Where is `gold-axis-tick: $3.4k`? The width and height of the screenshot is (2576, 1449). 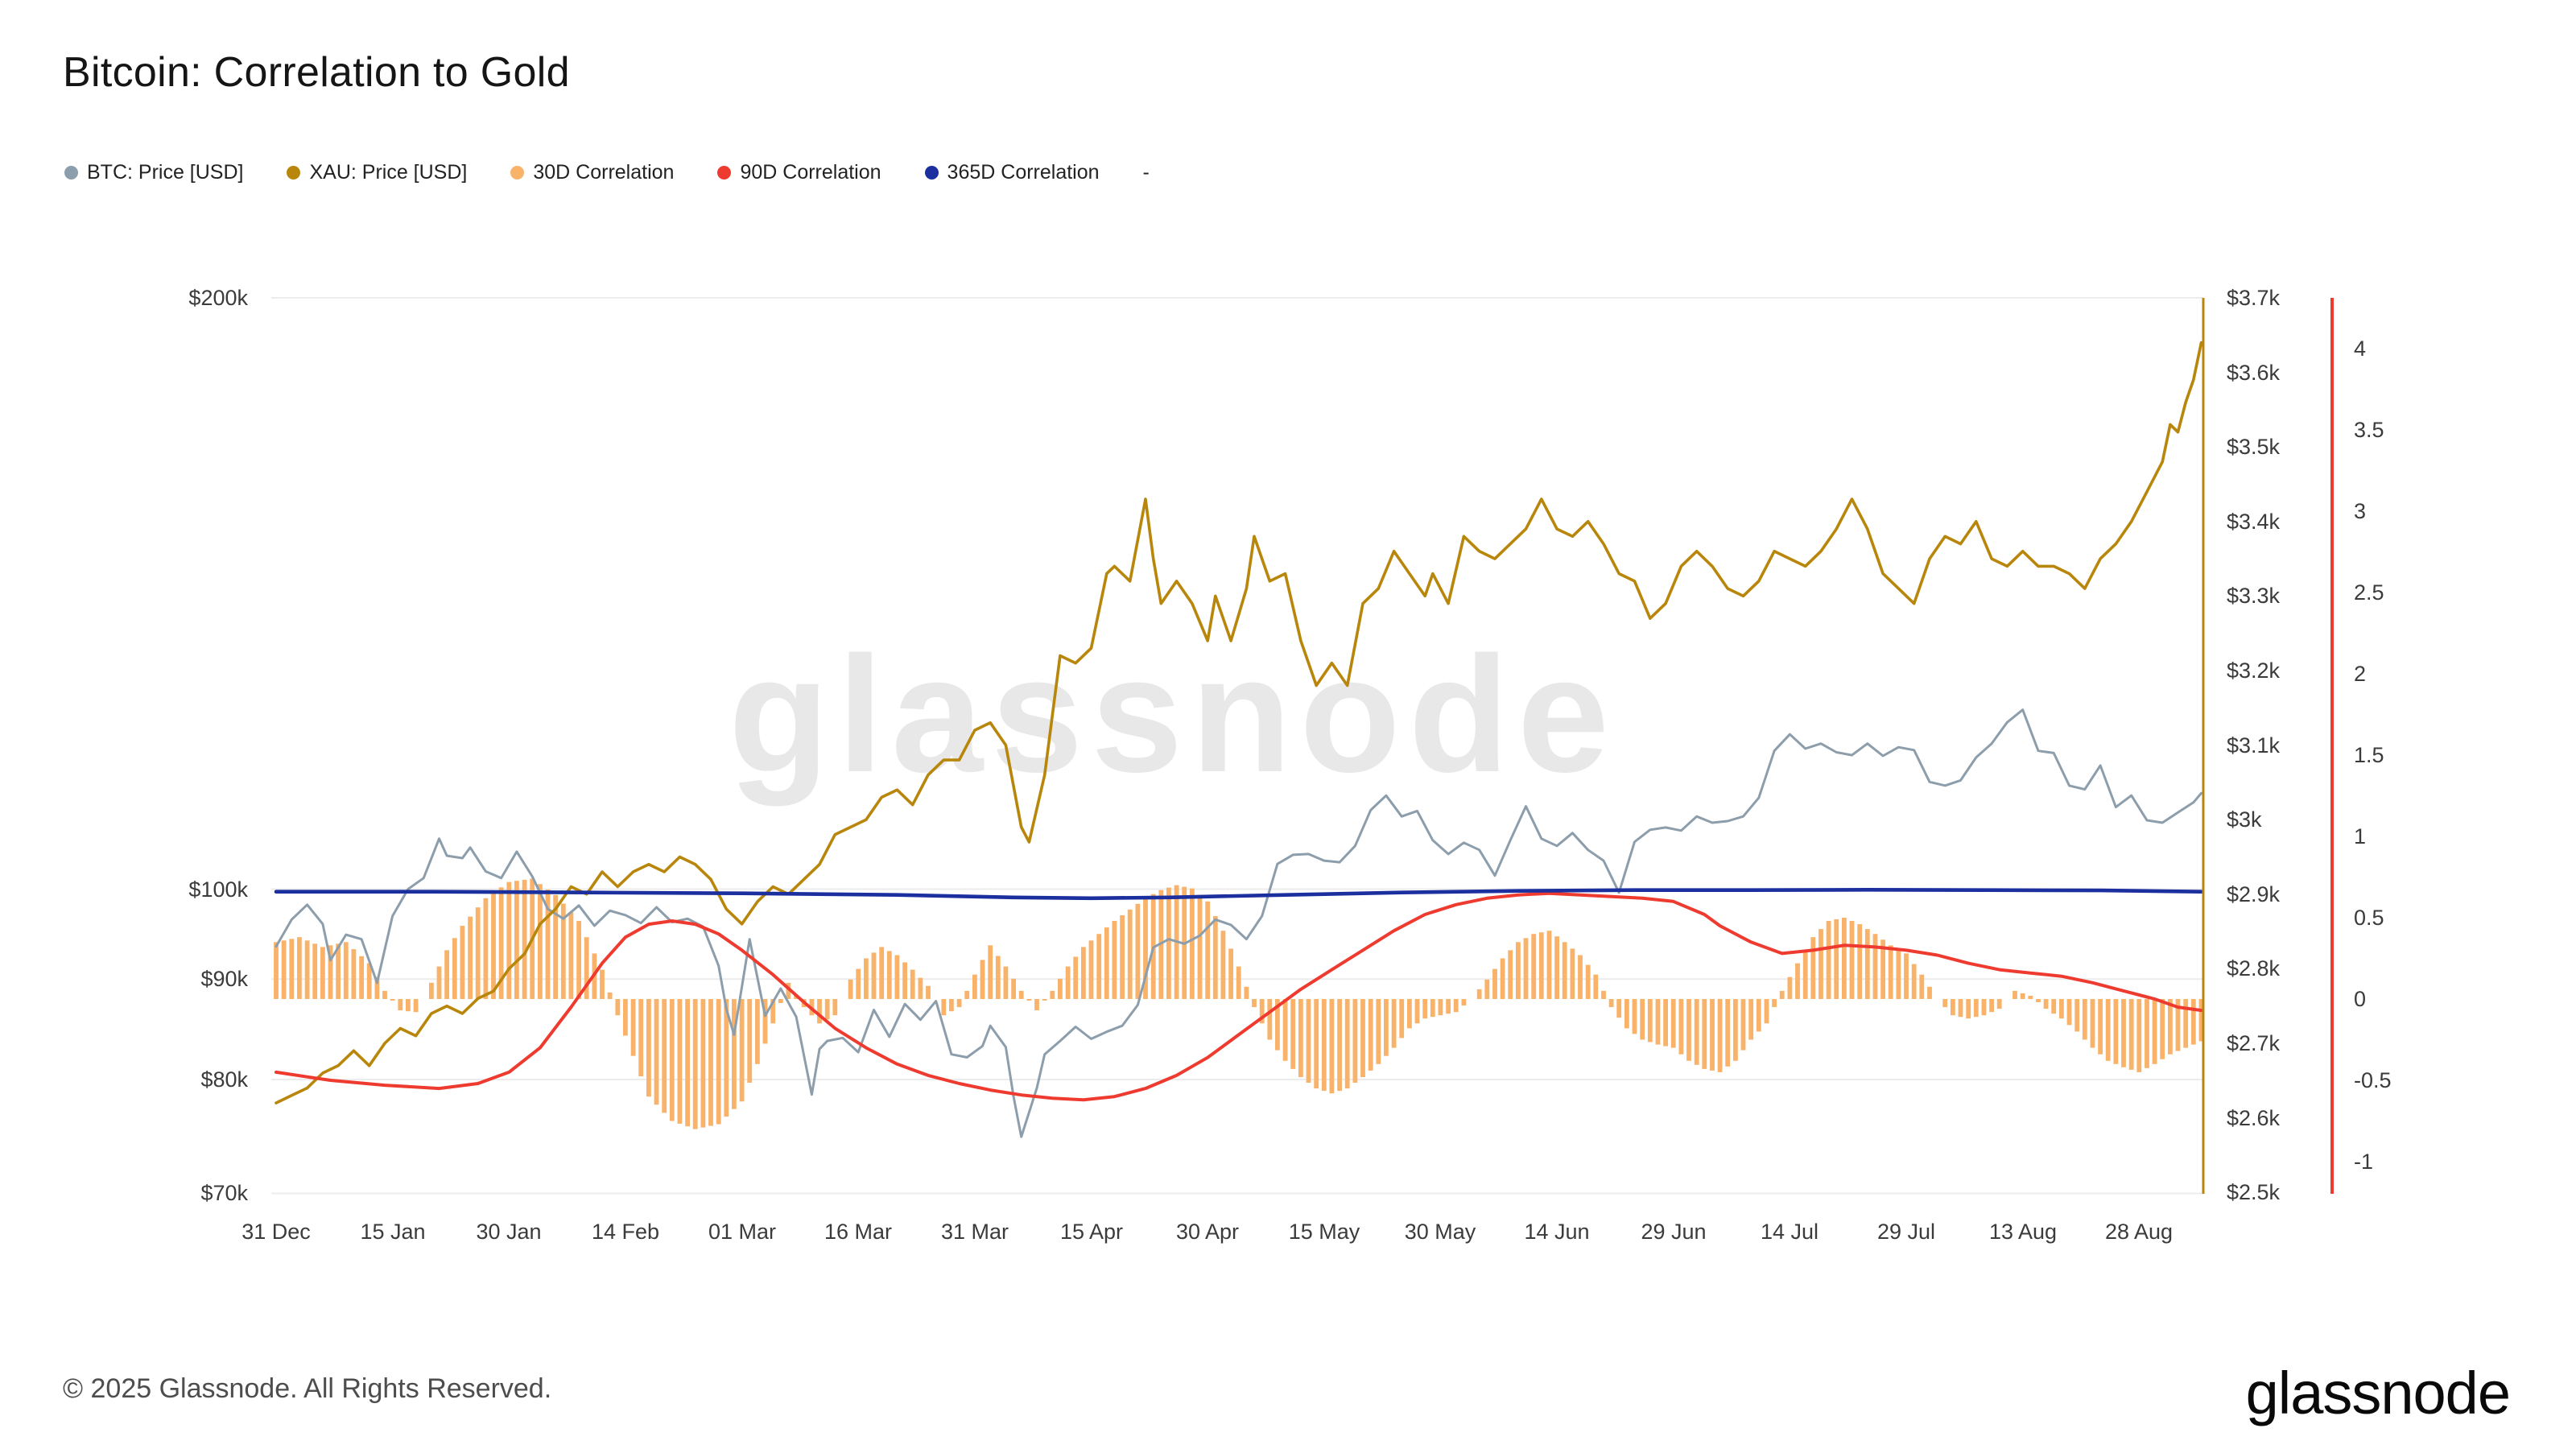 gold-axis-tick: $3.4k is located at coordinates (2254, 522).